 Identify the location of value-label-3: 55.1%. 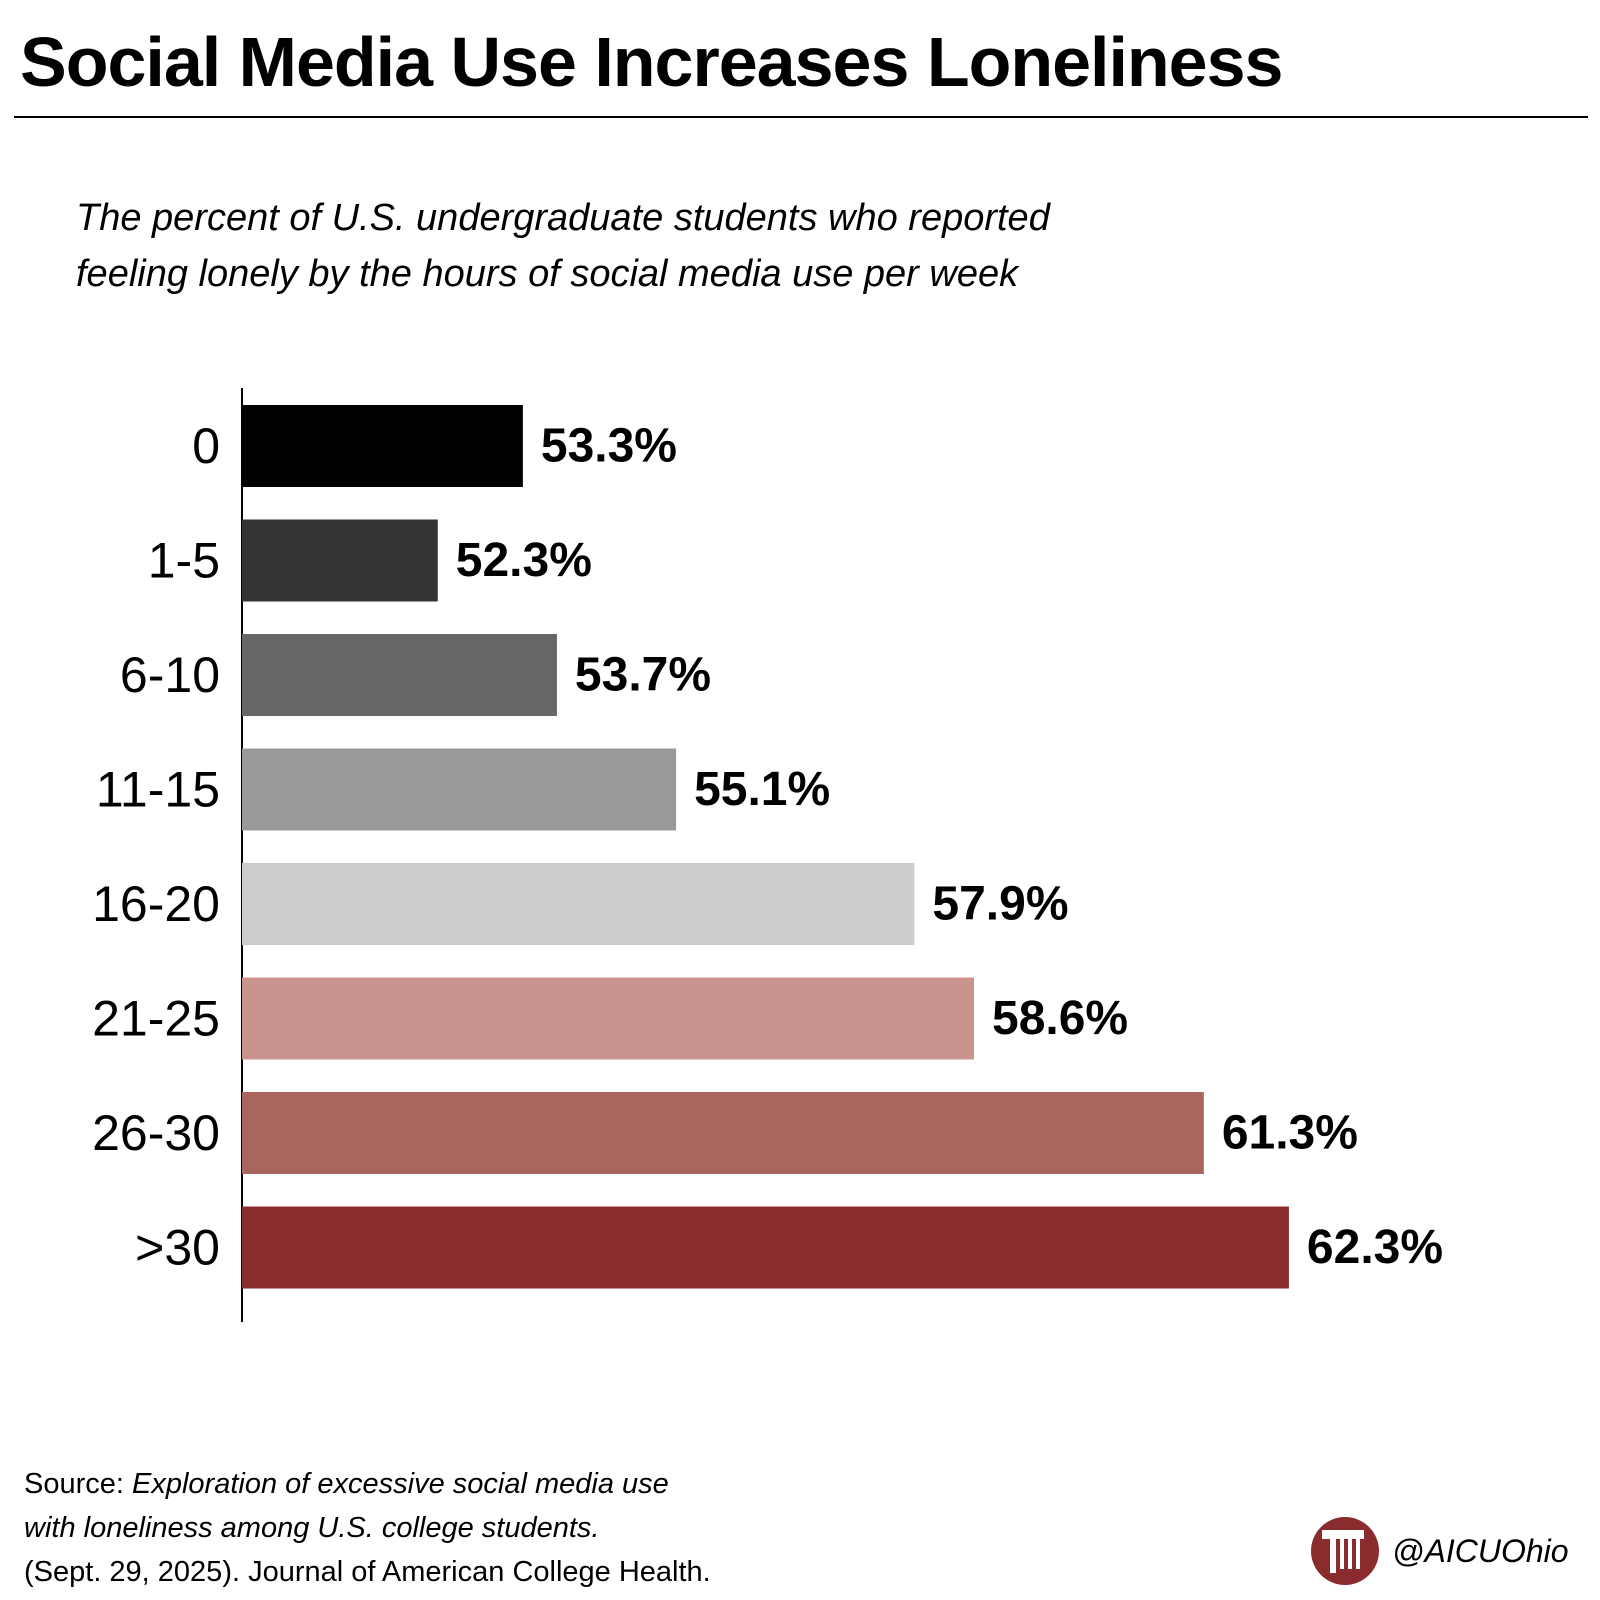
(762, 789).